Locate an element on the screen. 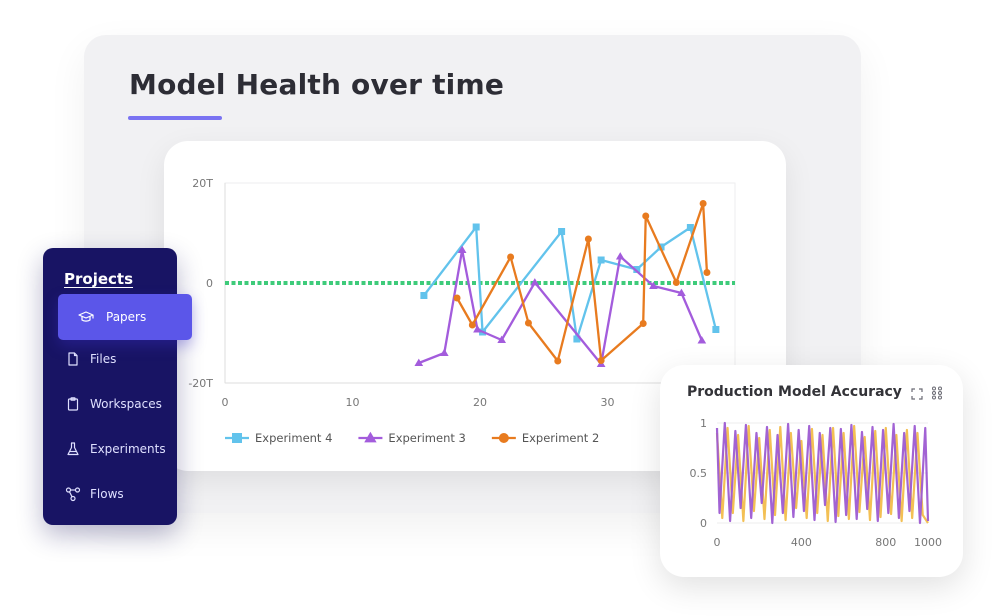  x-tick-label: 400 is located at coordinates (801, 542).